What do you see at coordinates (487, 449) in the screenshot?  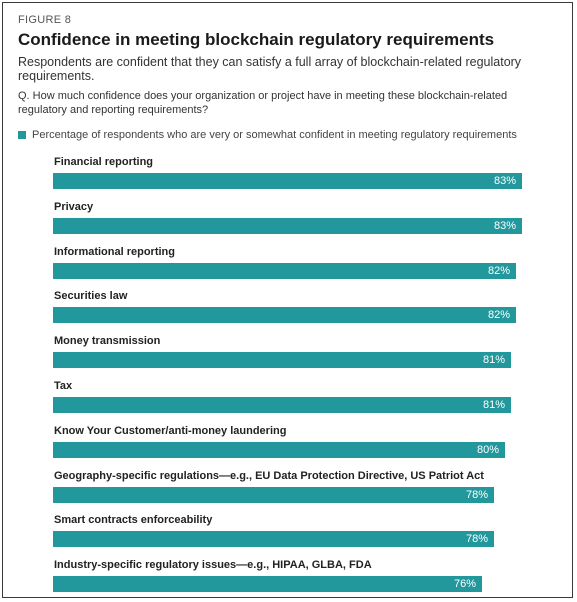 I see `bar-value-label: 80%` at bounding box center [487, 449].